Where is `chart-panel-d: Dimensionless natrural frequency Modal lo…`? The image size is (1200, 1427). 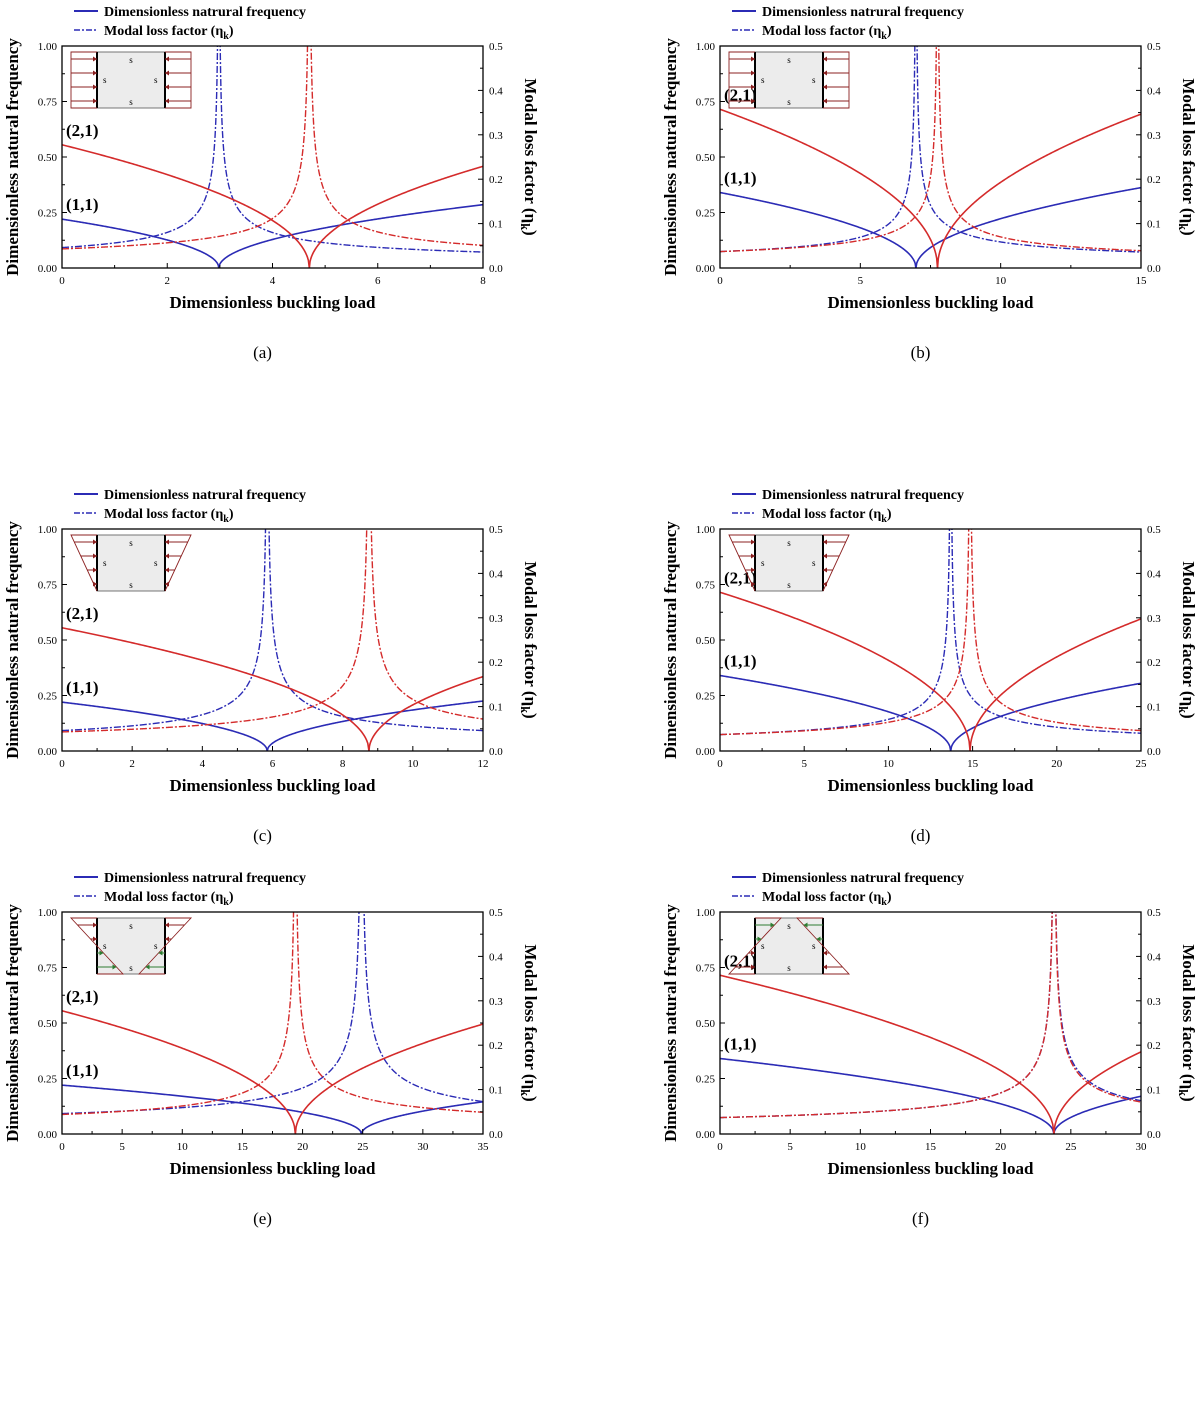
chart-panel-d: Dimensionless natrural frequency Modal lo… is located at coordinates (929, 666).